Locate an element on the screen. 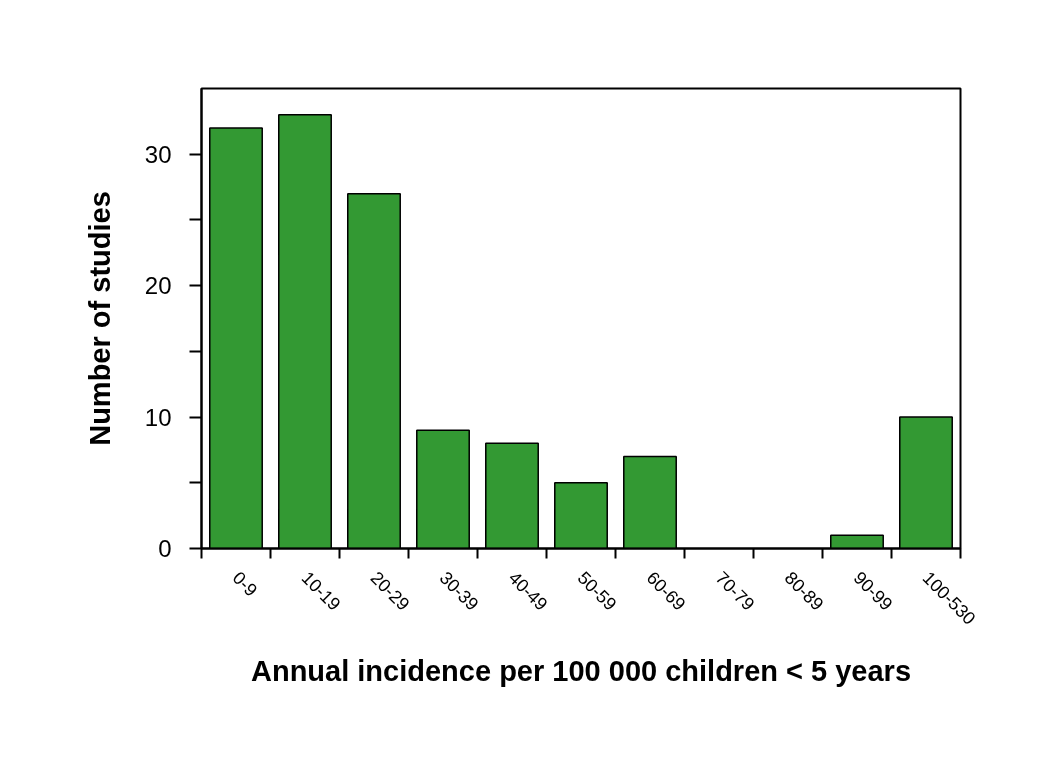  x-axis-title: Annual incidence per 100 000 children < 5 years is located at coordinates (581, 671).